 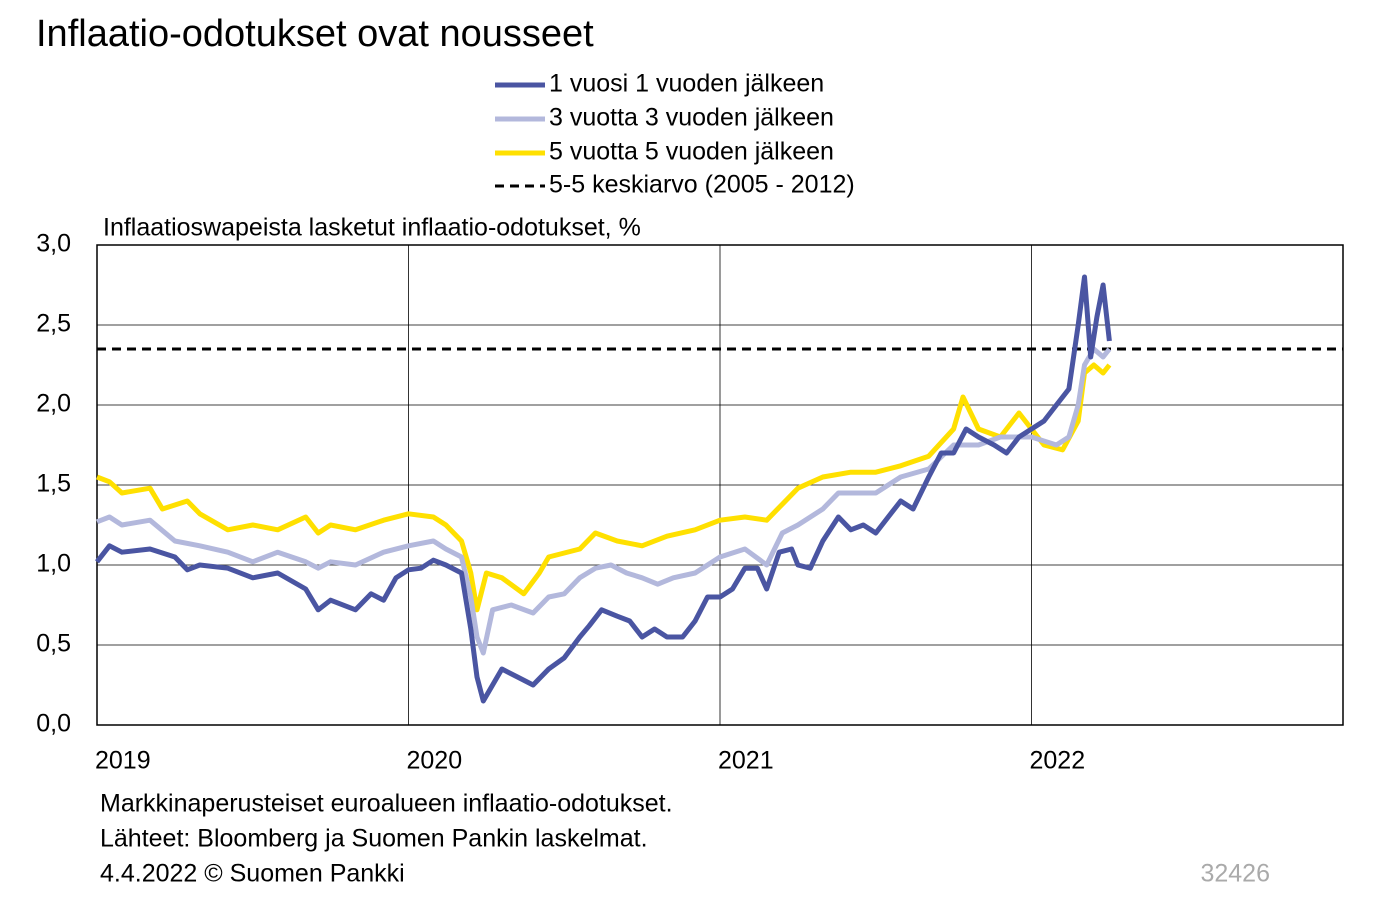 What do you see at coordinates (702, 185) in the screenshot?
I see `legend-label: 5-5 keskiarvo (2005 - 2012)` at bounding box center [702, 185].